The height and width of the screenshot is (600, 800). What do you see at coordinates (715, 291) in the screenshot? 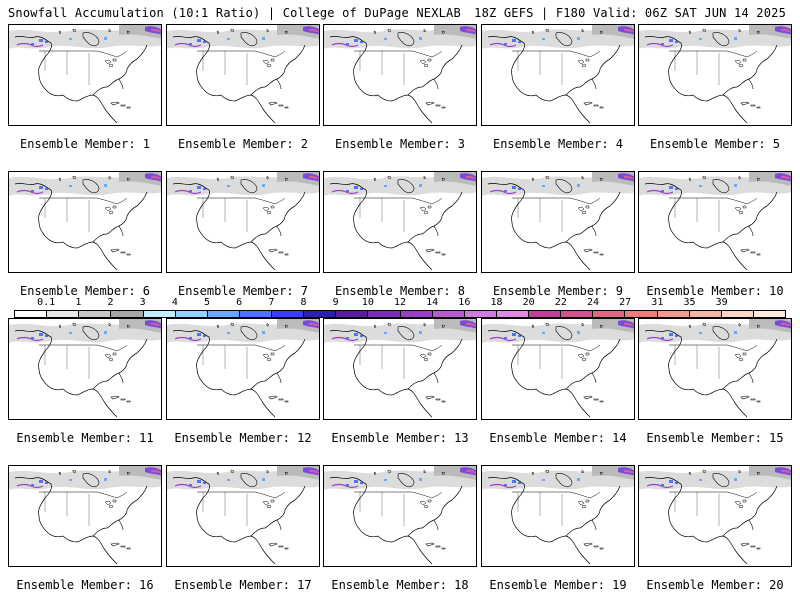
I see `ensemble-member-label: Ensemble Member: 10` at bounding box center [715, 291].